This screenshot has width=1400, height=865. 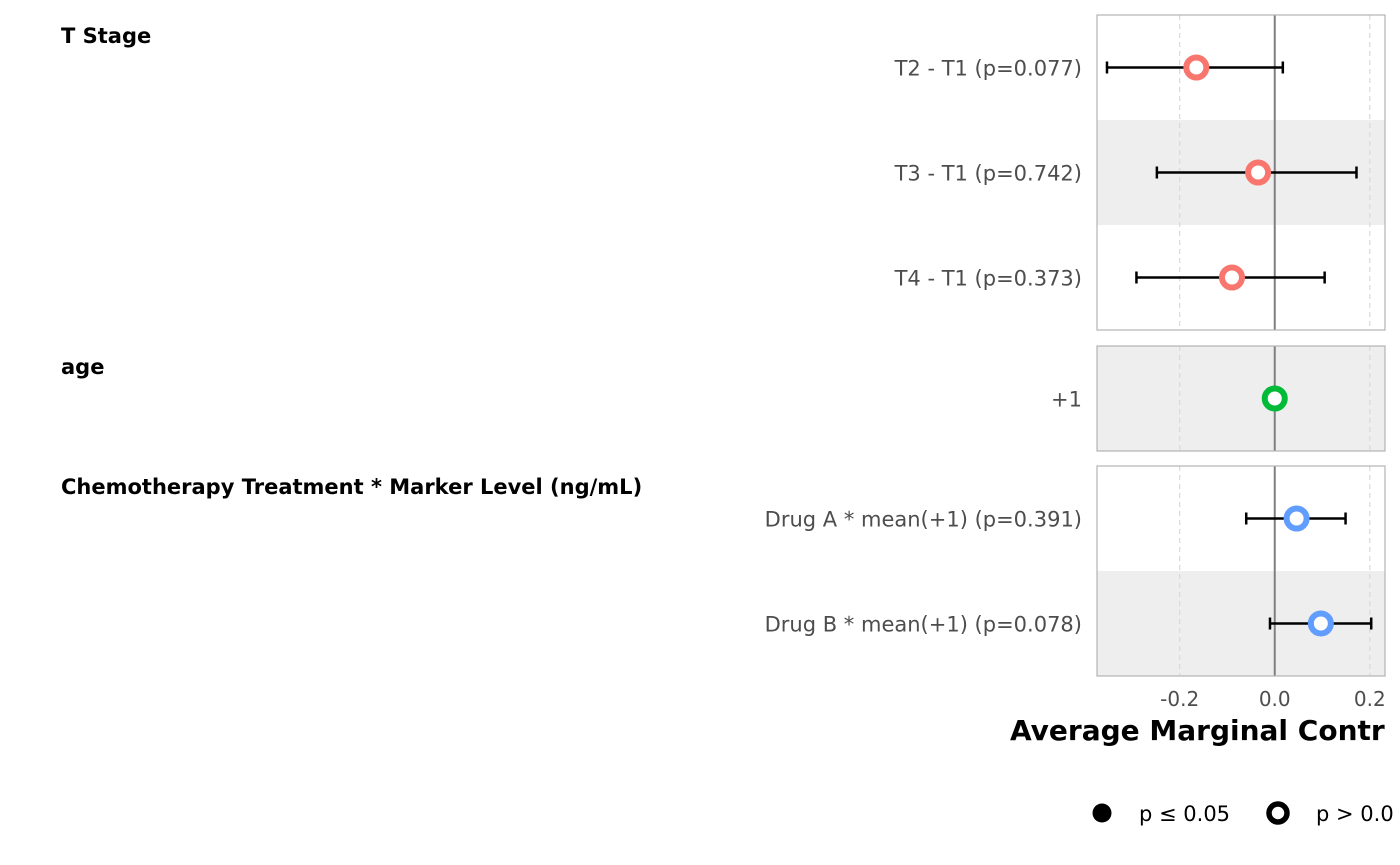 What do you see at coordinates (1066, 400) in the screenshot?
I see `row-label: +1` at bounding box center [1066, 400].